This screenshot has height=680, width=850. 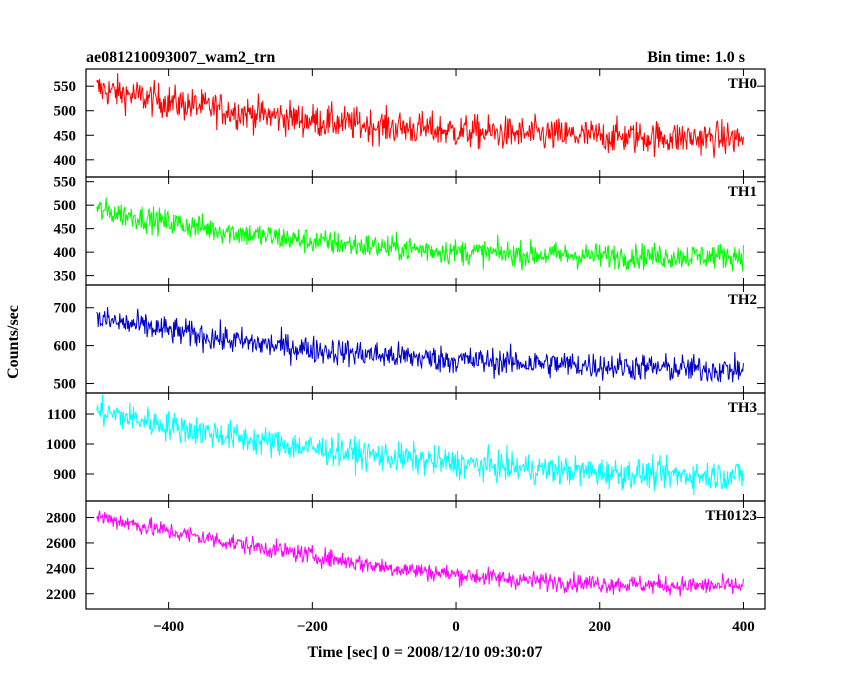 What do you see at coordinates (65, 475) in the screenshot?
I see `y-tick-label: 900` at bounding box center [65, 475].